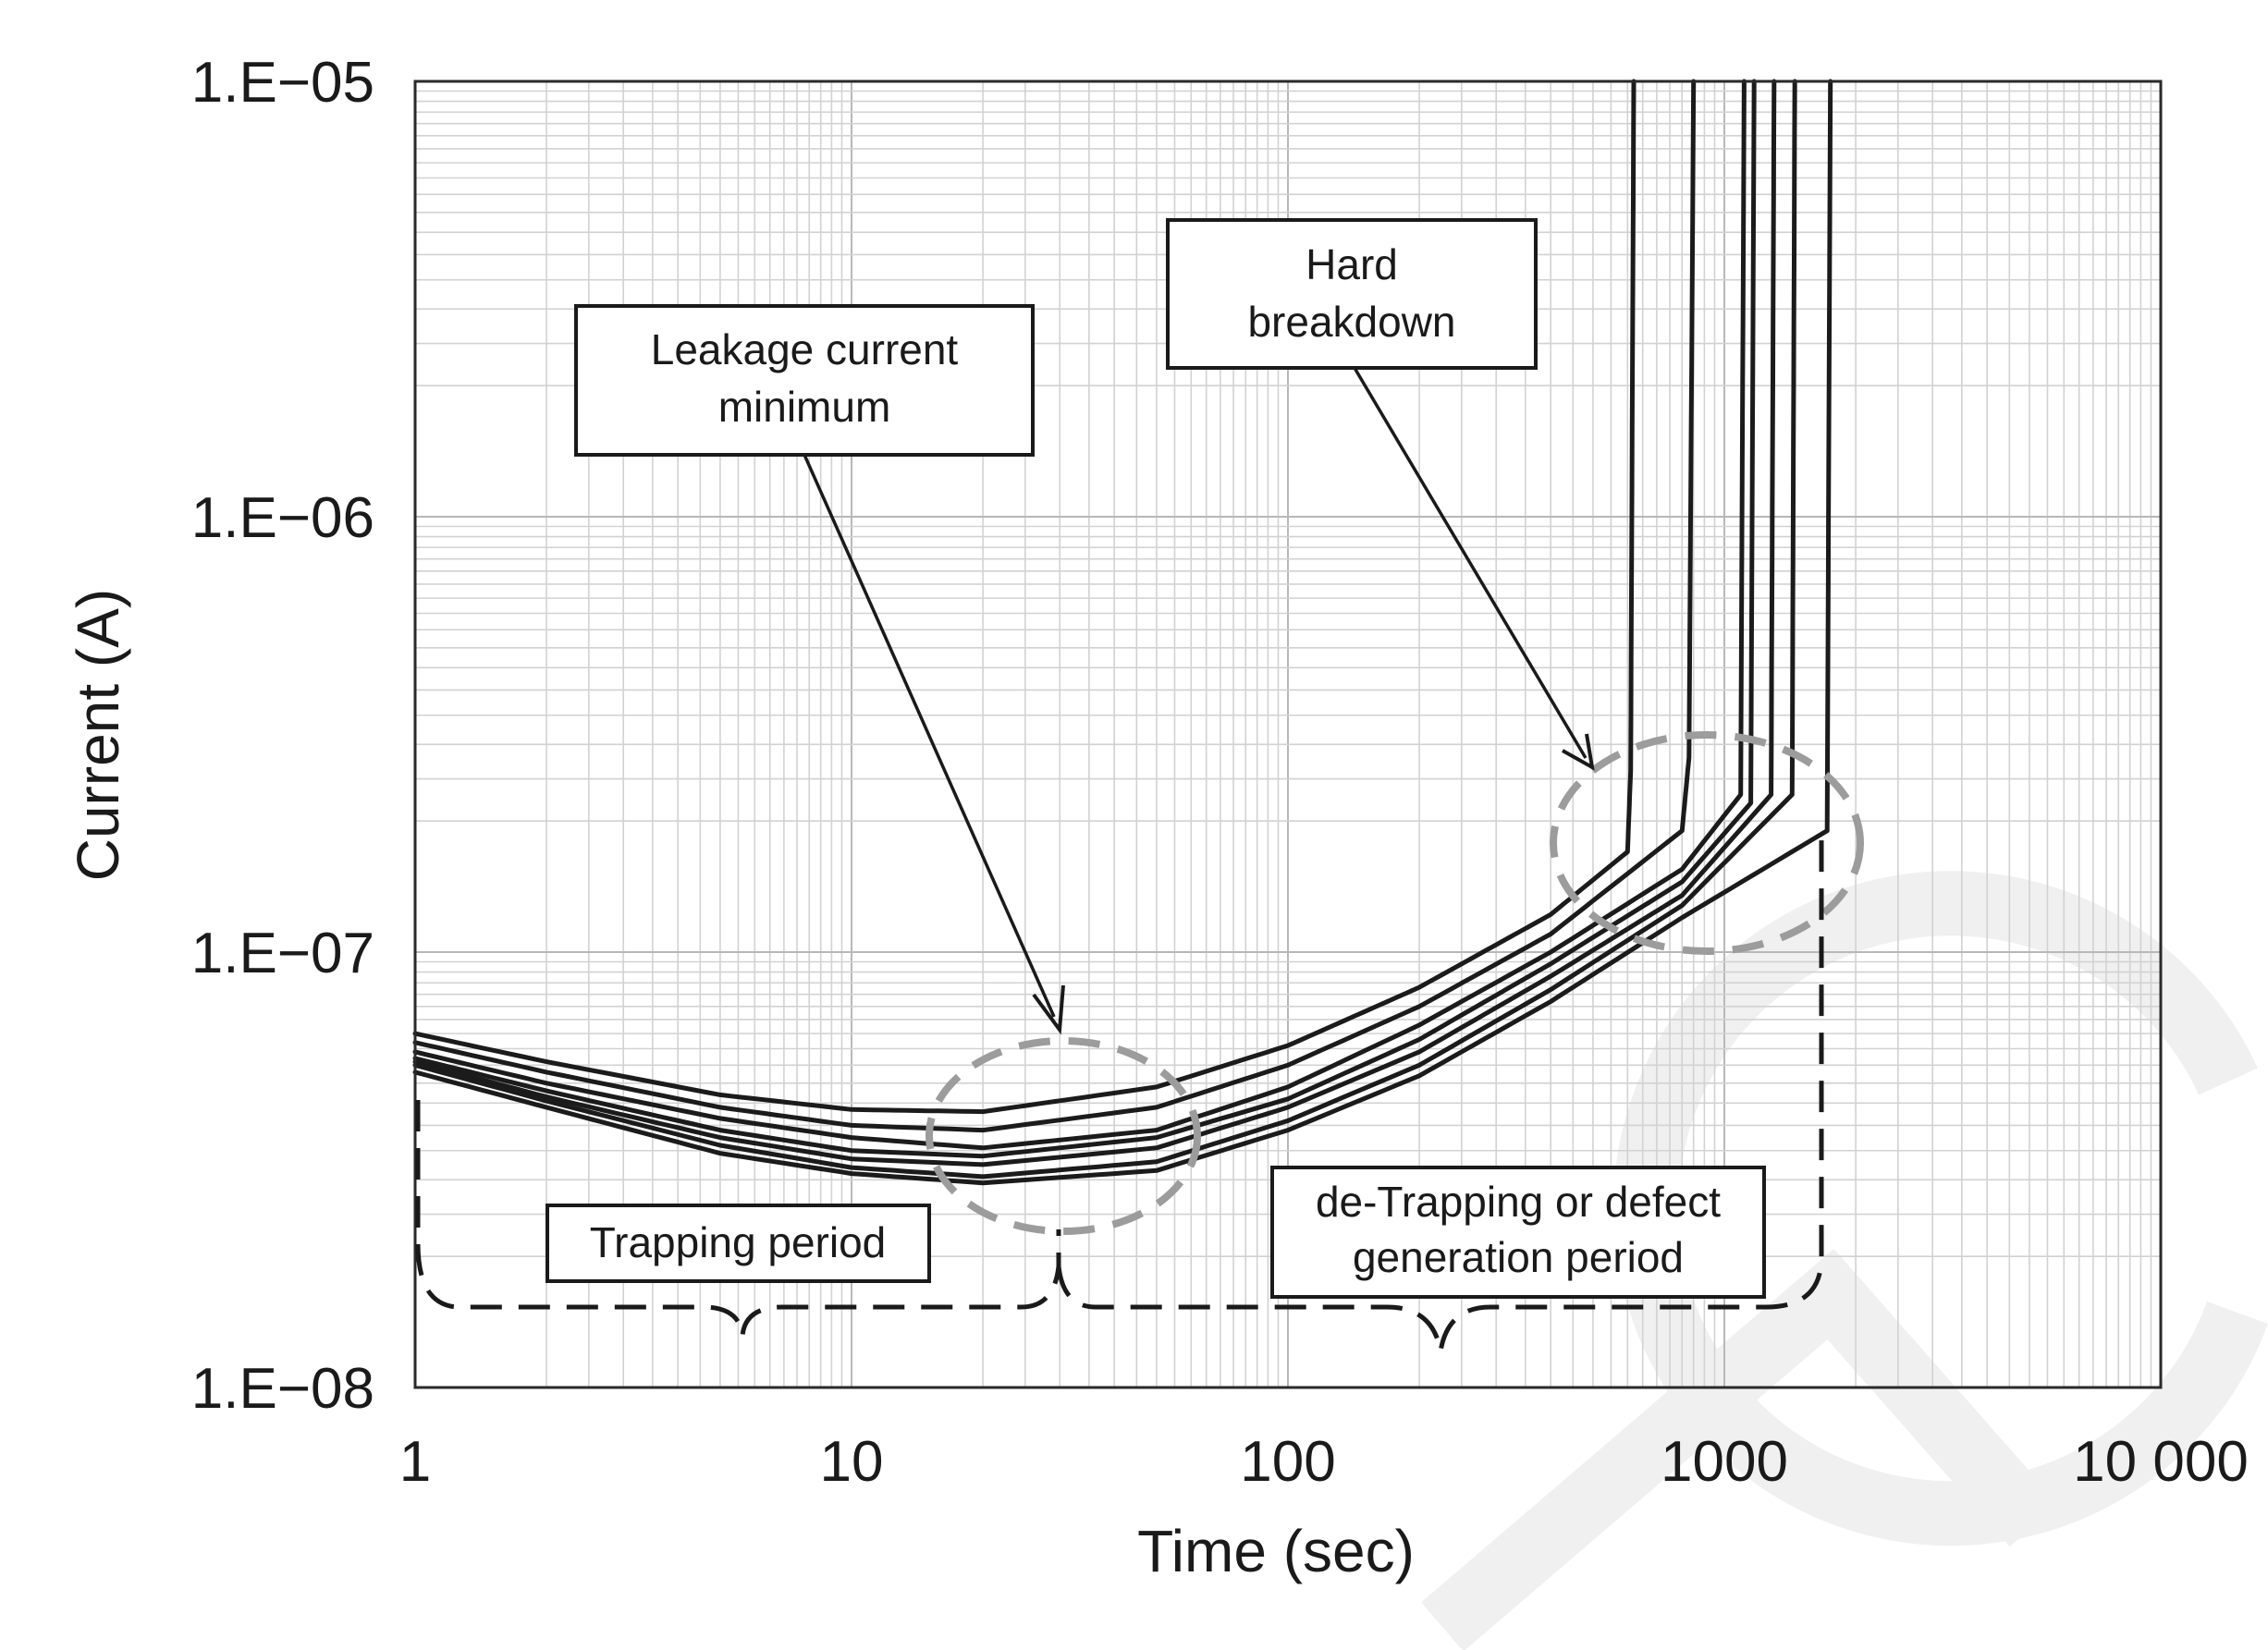 This screenshot has height=1650, width=2268. Describe the element at coordinates (934, 744) in the screenshot. I see `leakage-arrow` at that location.